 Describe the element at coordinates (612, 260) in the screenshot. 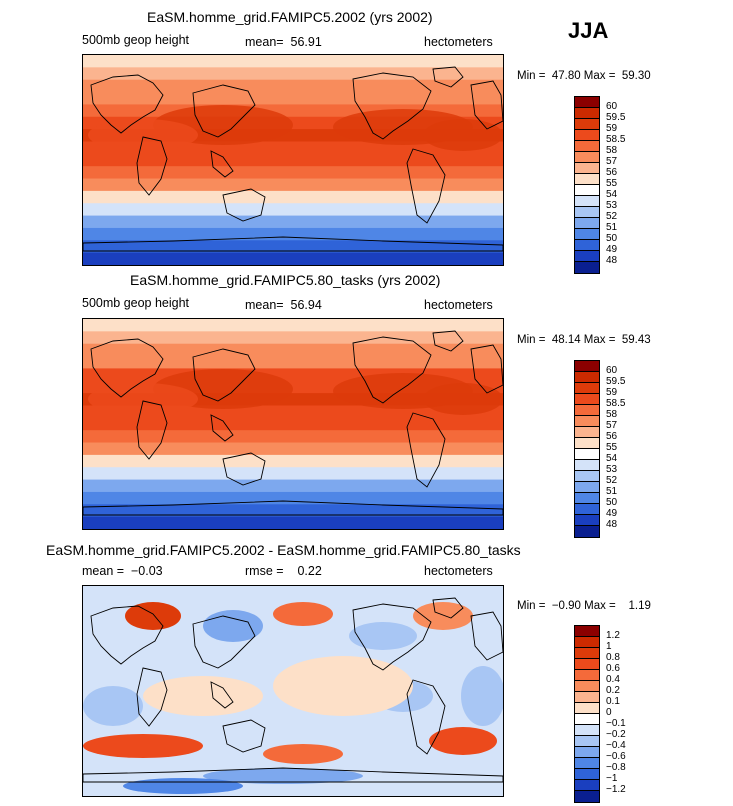

I see `colorbar-tick-label: 48` at that location.